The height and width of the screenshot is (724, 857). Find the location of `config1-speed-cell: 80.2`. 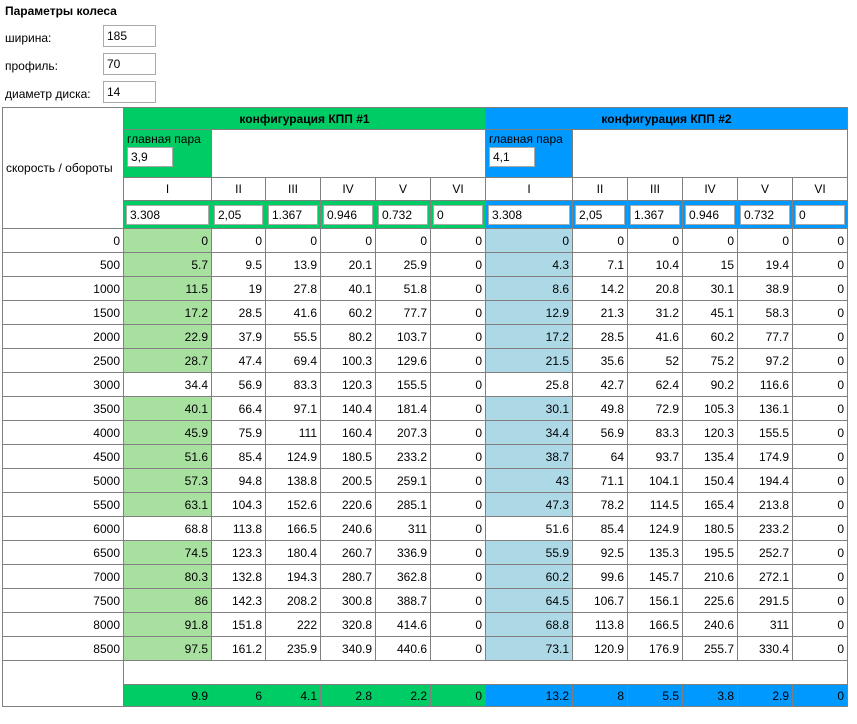

config1-speed-cell: 80.2 is located at coordinates (348, 336).